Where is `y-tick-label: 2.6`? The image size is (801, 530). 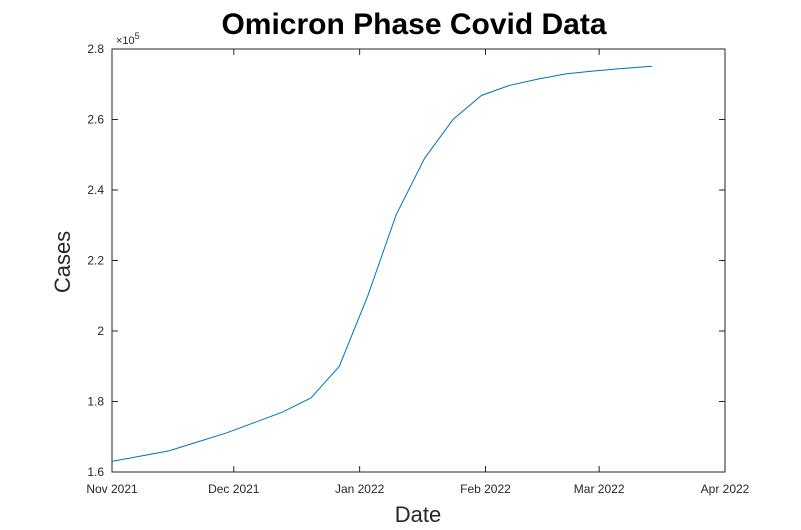 y-tick-label: 2.6 is located at coordinates (95, 120).